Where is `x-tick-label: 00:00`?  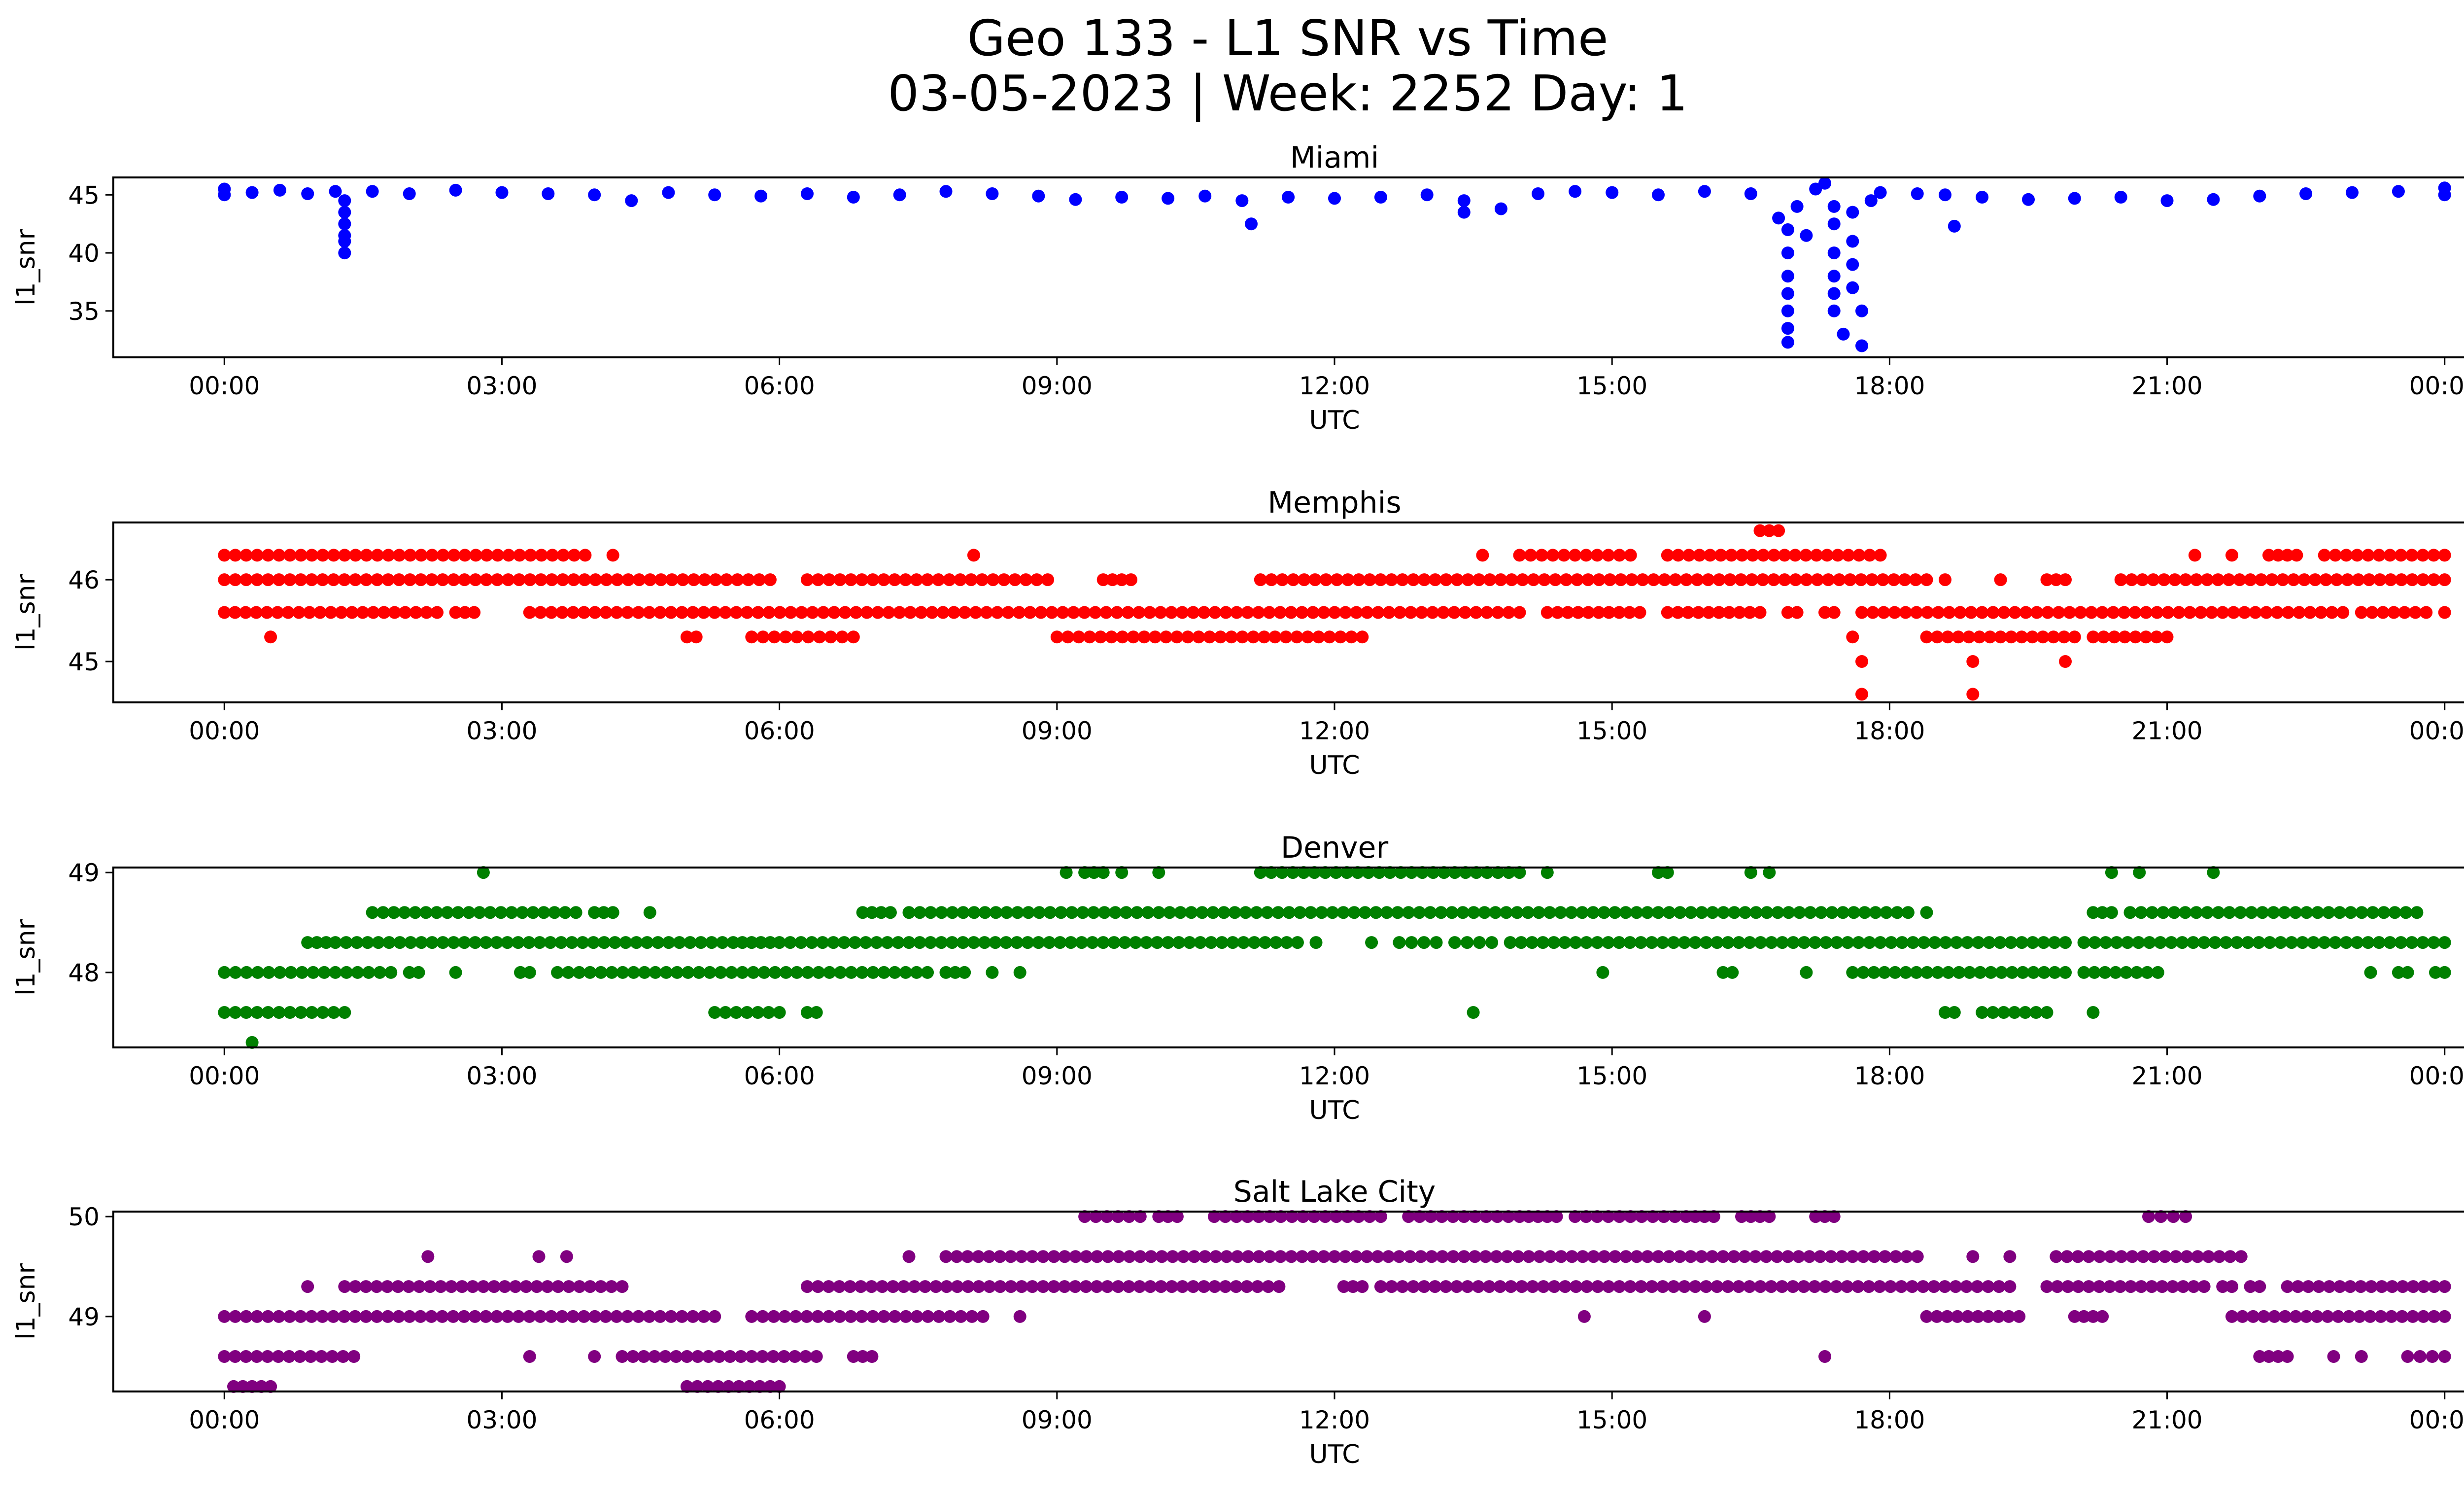 x-tick-label: 00:00 is located at coordinates (2436, 1420).